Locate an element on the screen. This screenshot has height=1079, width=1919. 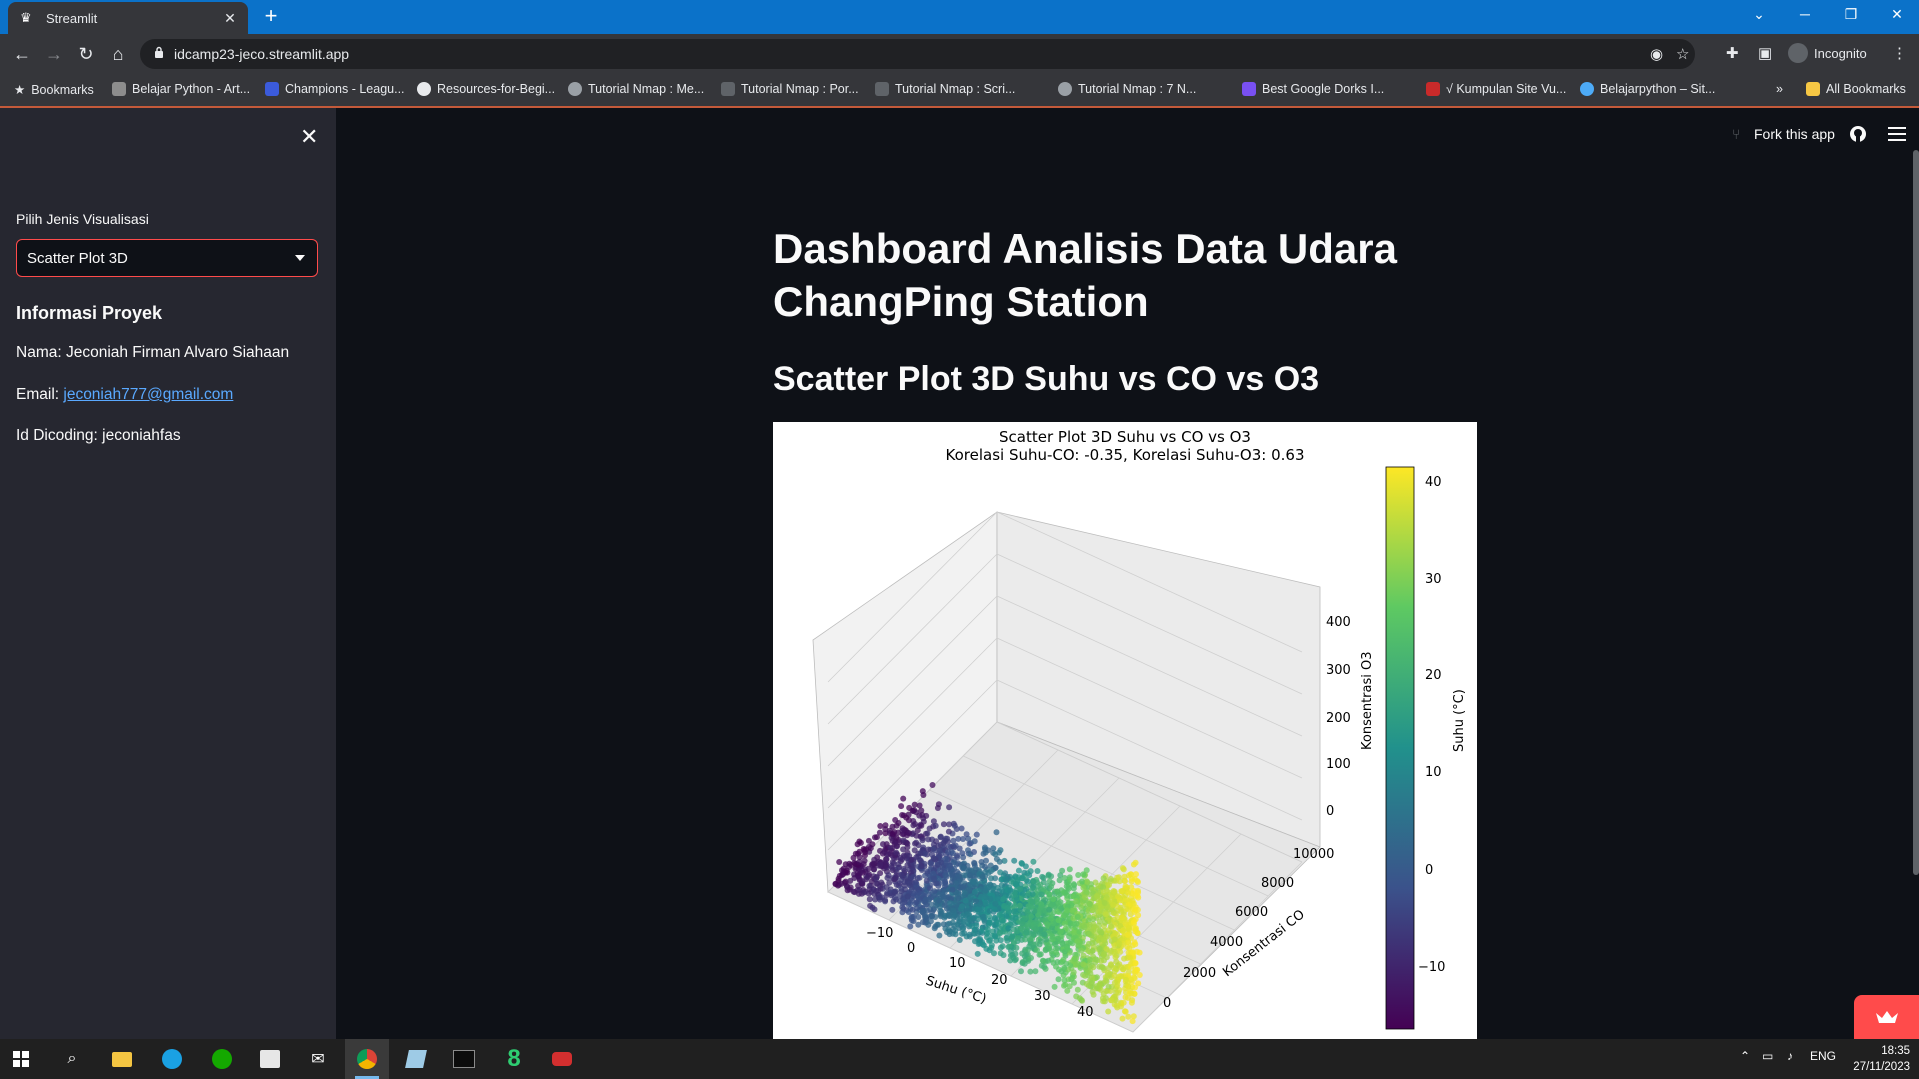
visualization-select: Scatter Plot 3D is located at coordinates (167, 258).